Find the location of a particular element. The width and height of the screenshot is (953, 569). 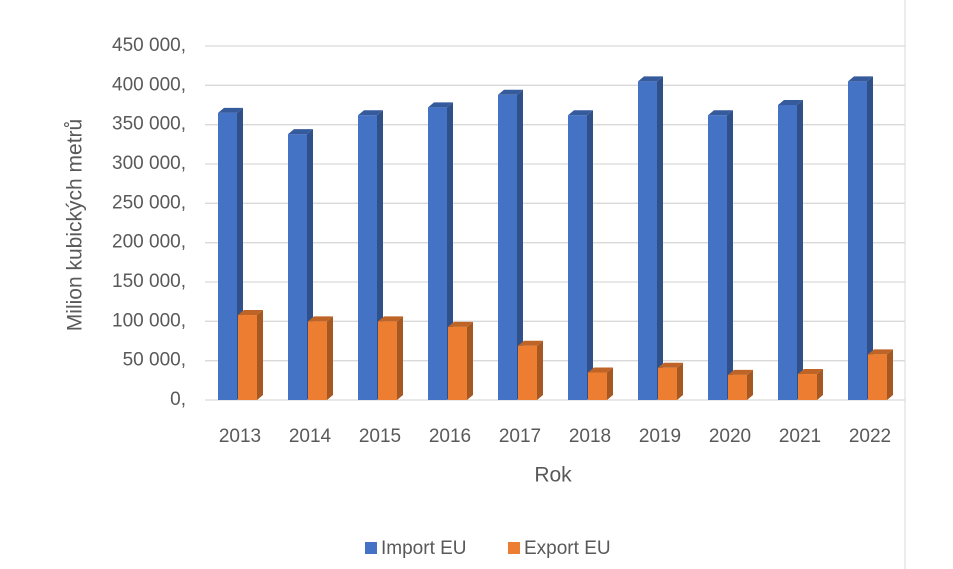

x-tick-label: 2013 is located at coordinates (240, 436).